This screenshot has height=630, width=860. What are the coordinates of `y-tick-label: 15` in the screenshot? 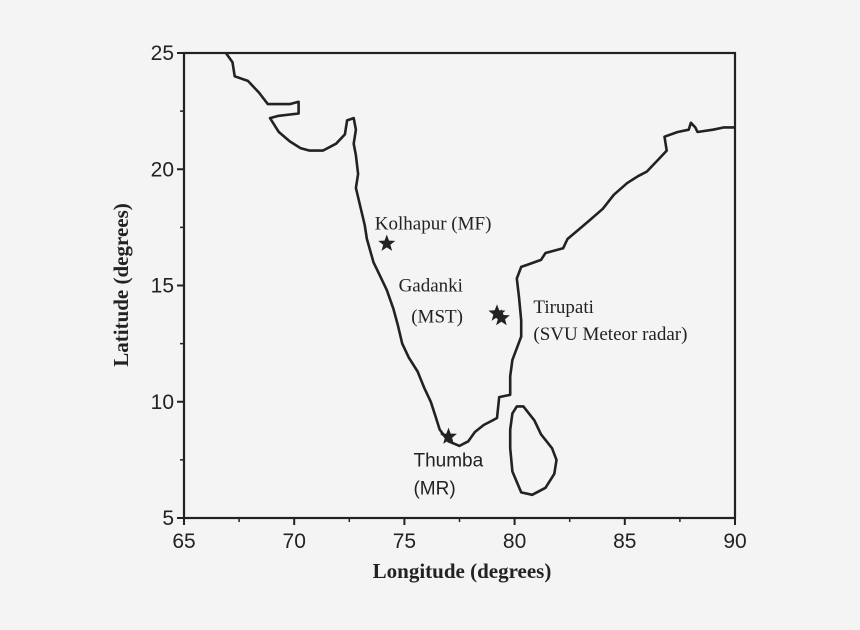 It's located at (162, 286).